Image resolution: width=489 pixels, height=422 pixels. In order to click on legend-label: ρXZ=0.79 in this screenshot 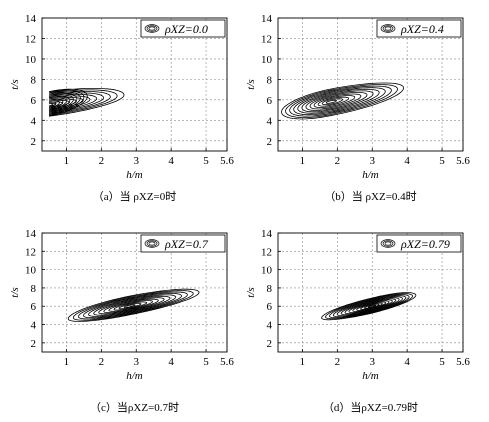, I will do `click(425, 244)`.